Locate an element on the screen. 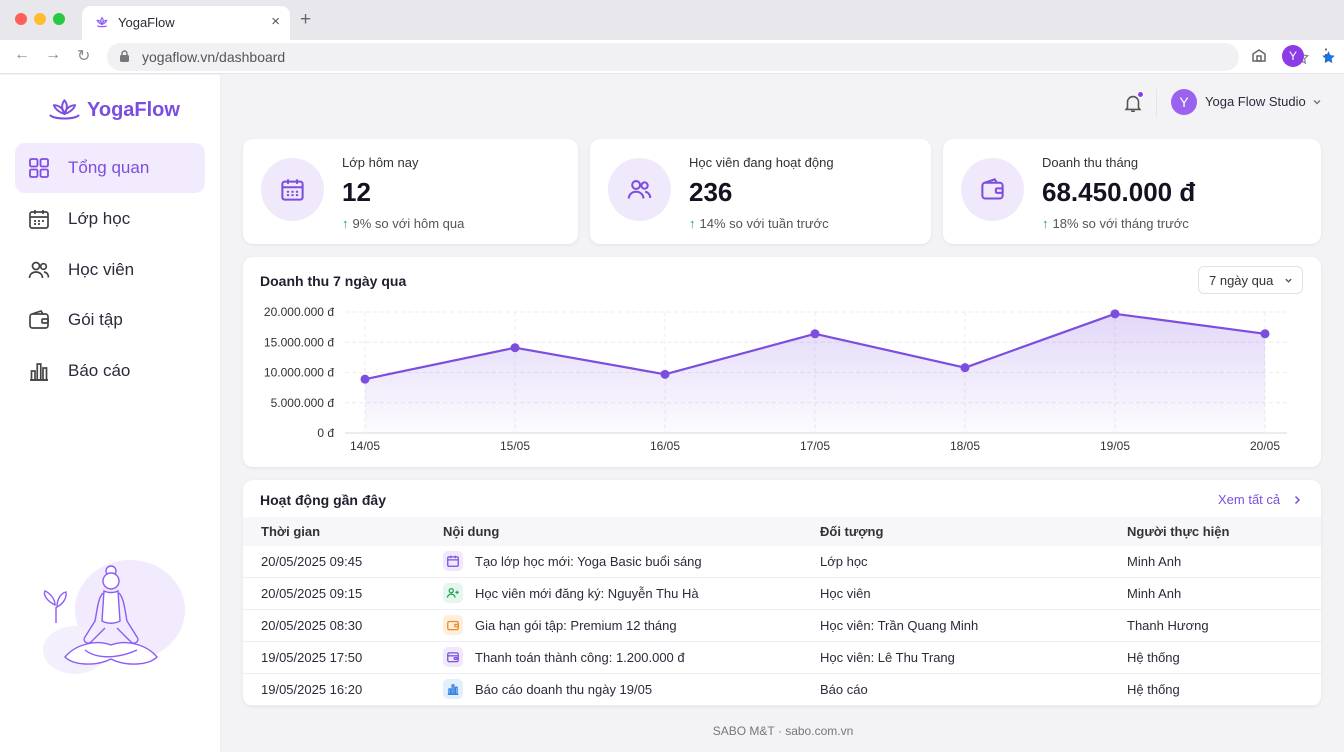 The width and height of the screenshot is (1344, 752). x-tick-label: 19/05 is located at coordinates (1115, 446).